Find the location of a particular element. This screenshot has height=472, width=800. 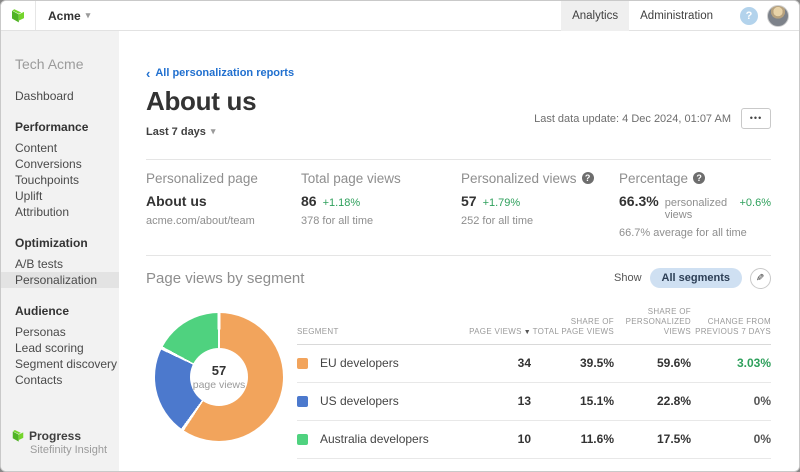

stat-label: Total page views is located at coordinates (351, 178).